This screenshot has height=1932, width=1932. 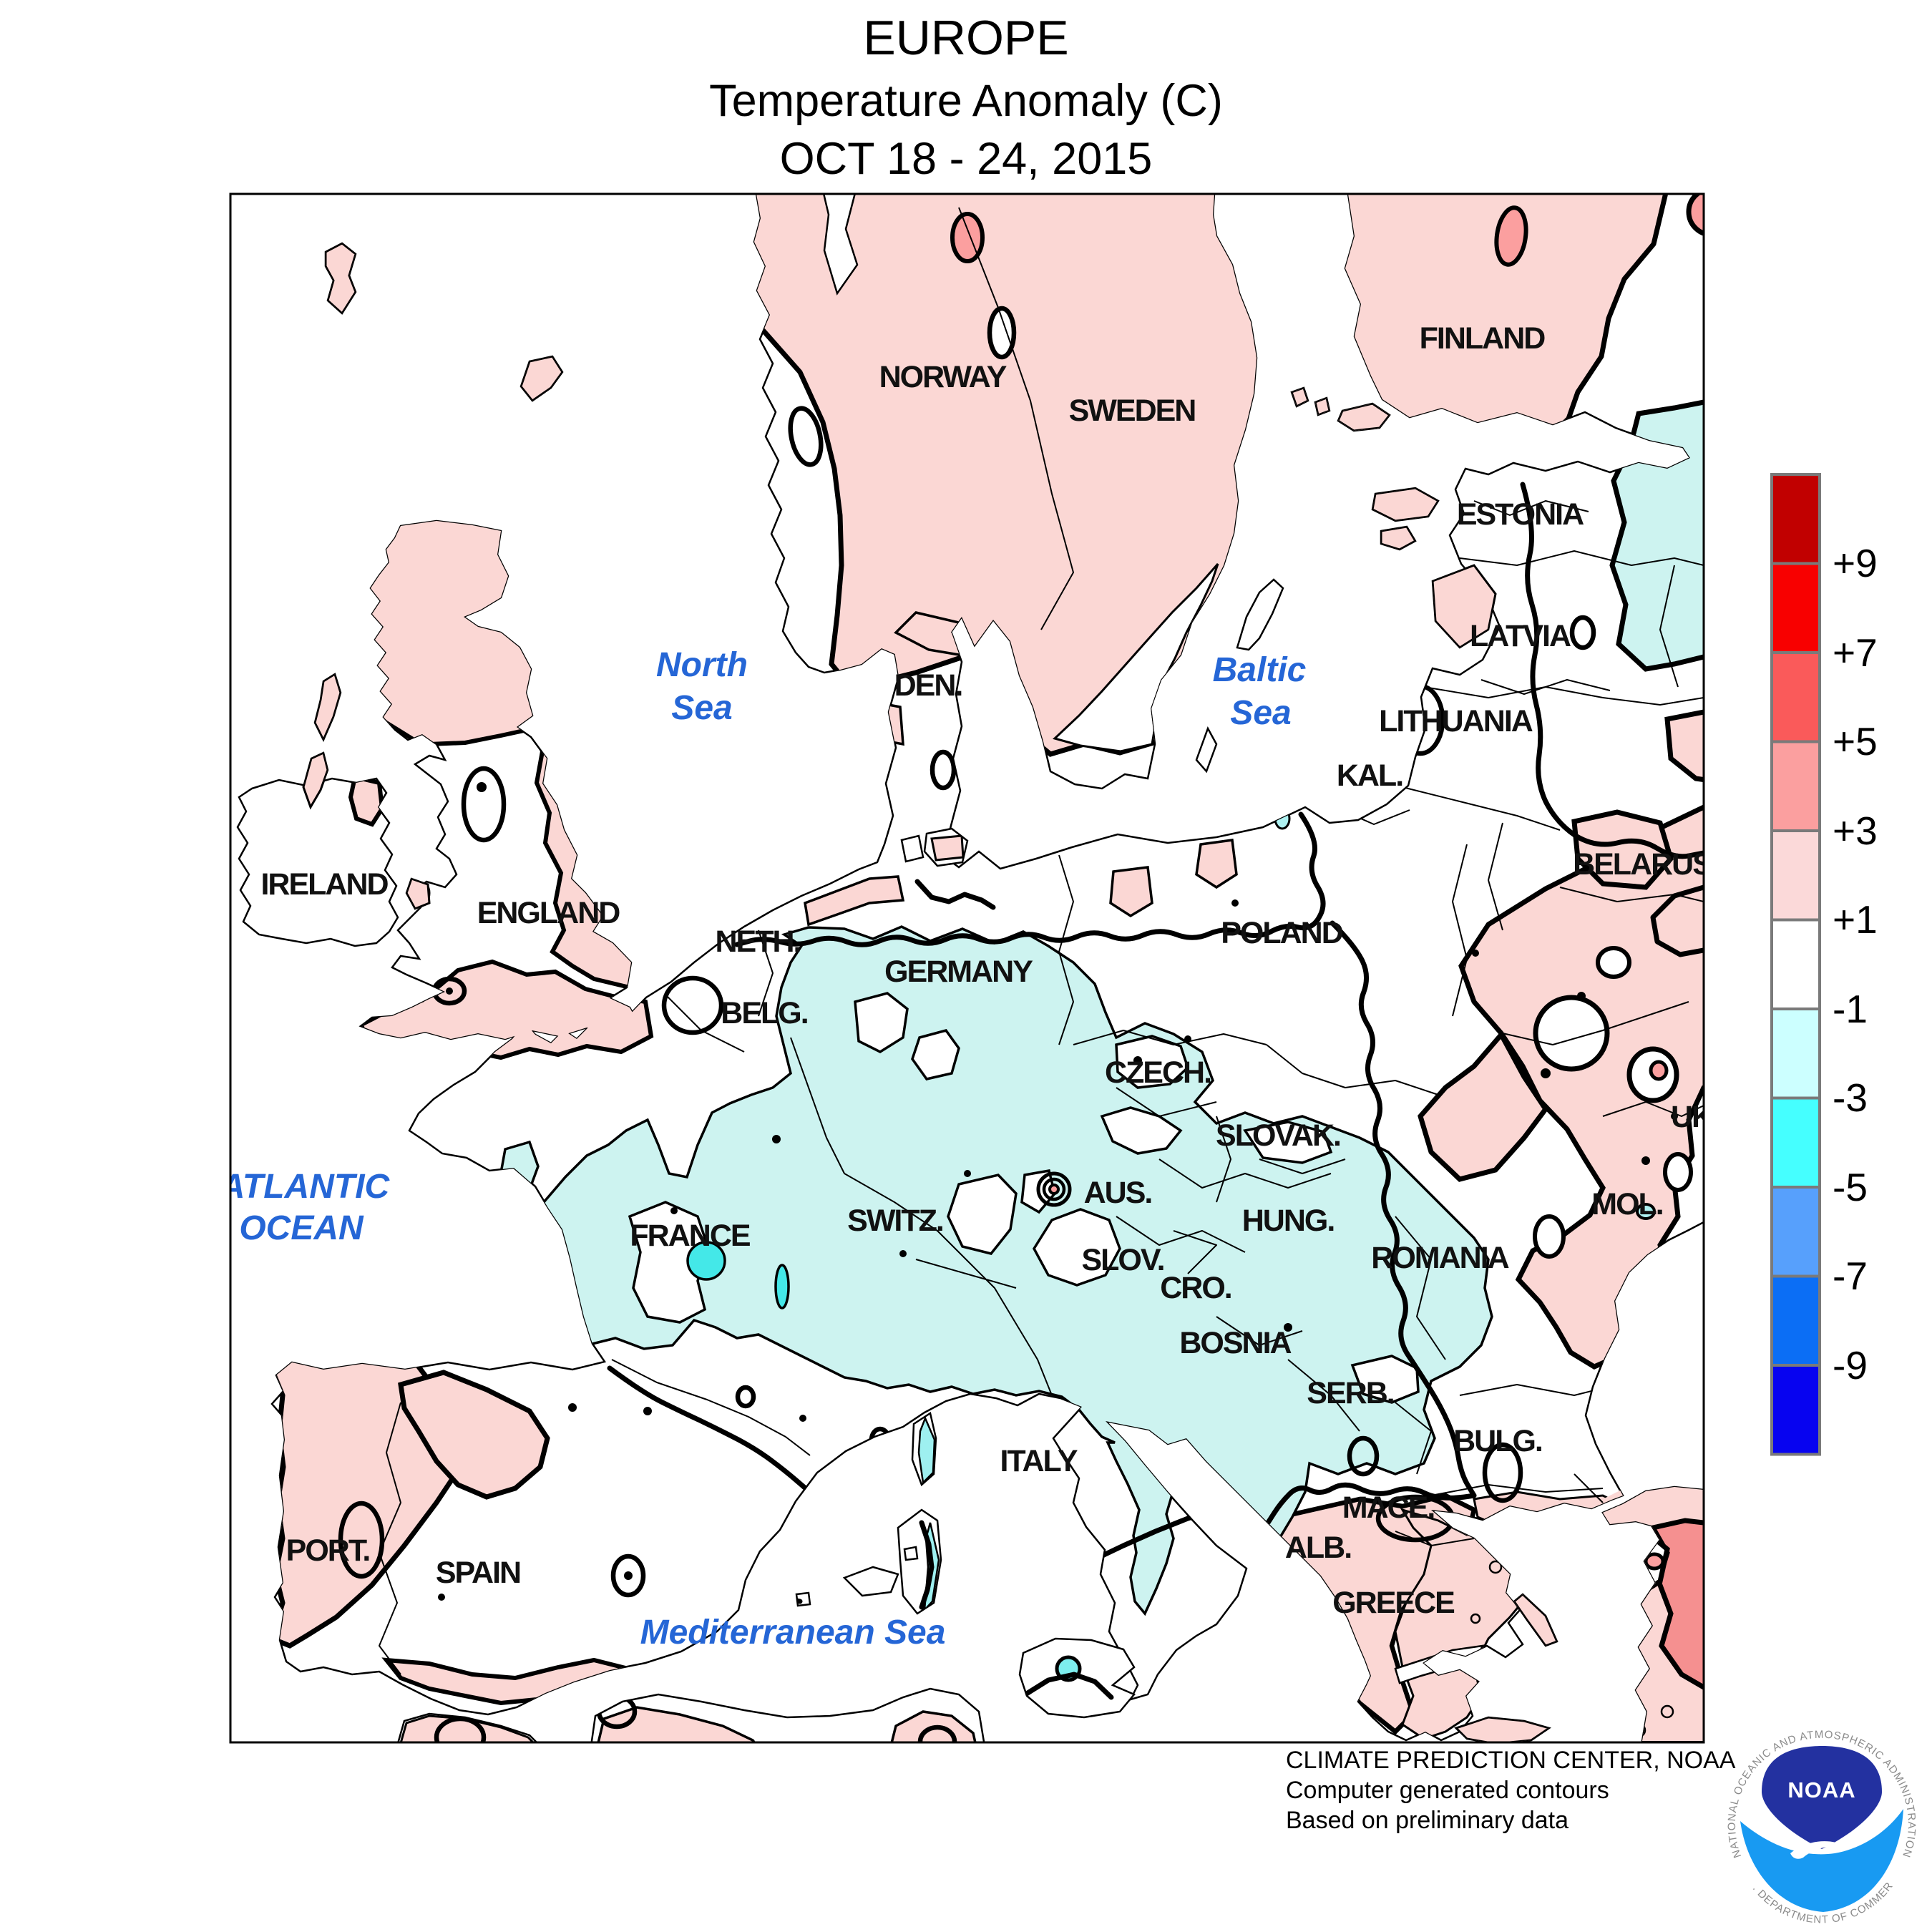 I want to click on svg-text: MACE., so click(x=1388, y=1508).